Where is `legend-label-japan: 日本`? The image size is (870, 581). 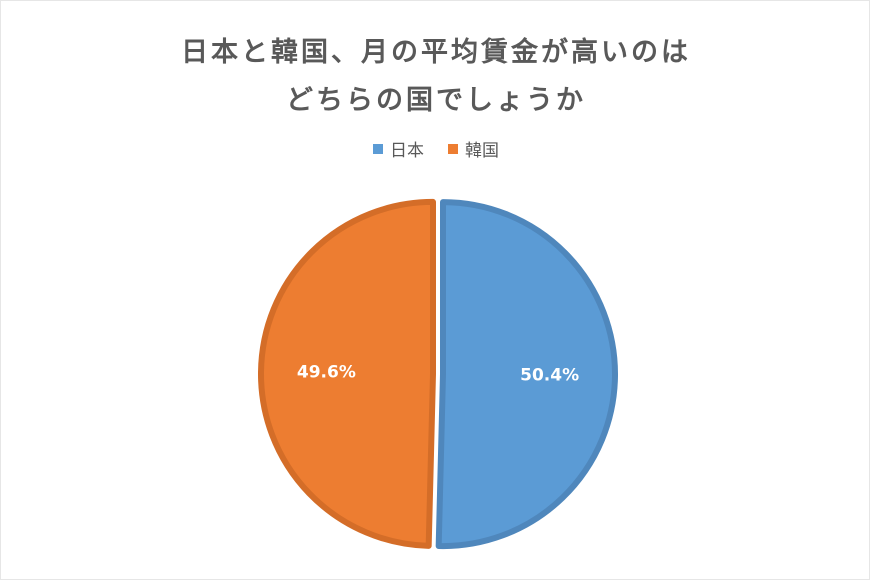 legend-label-japan: 日本 is located at coordinates (407, 151).